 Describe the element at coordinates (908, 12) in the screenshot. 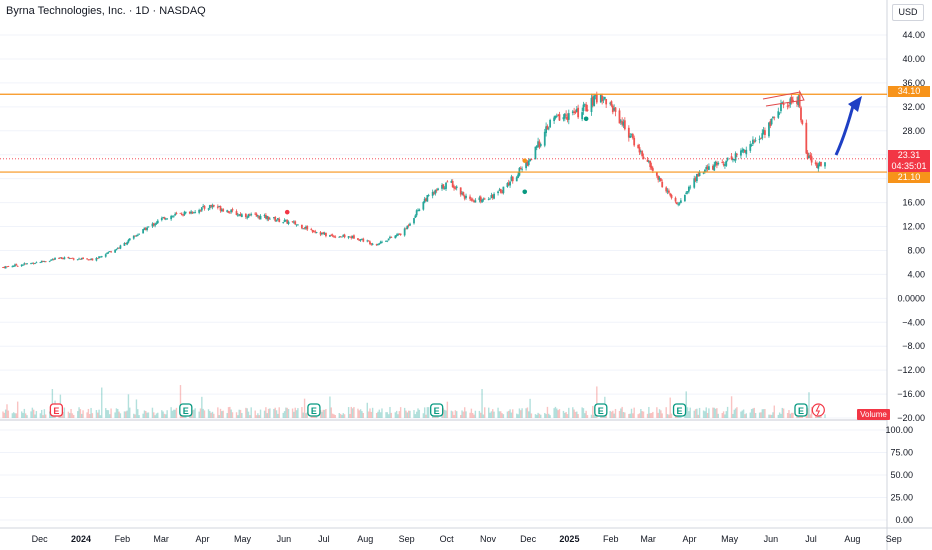

I see `currency-button: USD` at that location.